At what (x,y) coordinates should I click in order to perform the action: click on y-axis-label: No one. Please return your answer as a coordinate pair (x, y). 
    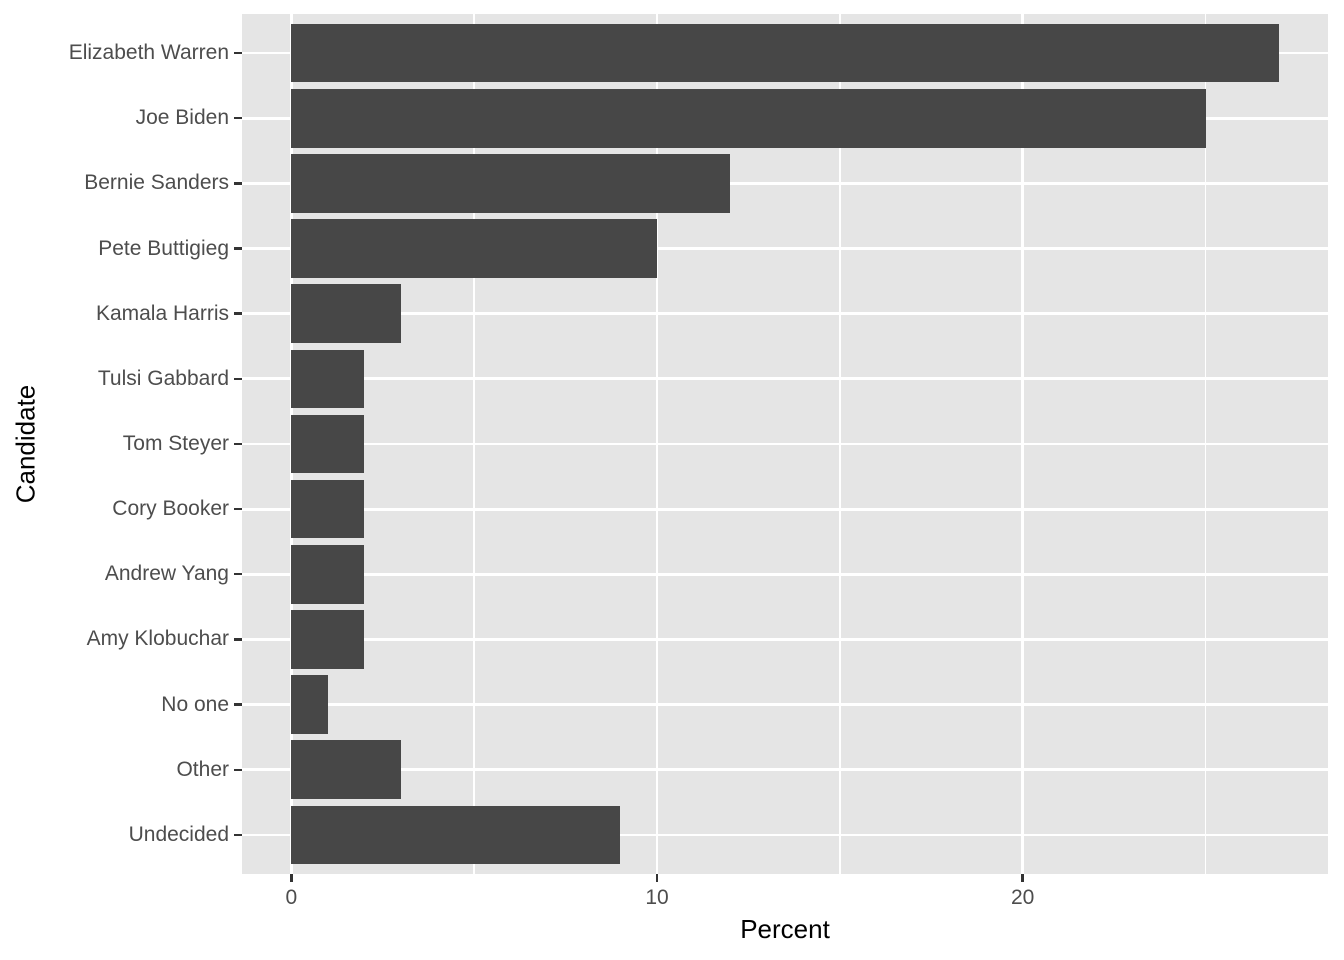
    Looking at the image, I should click on (195, 704).